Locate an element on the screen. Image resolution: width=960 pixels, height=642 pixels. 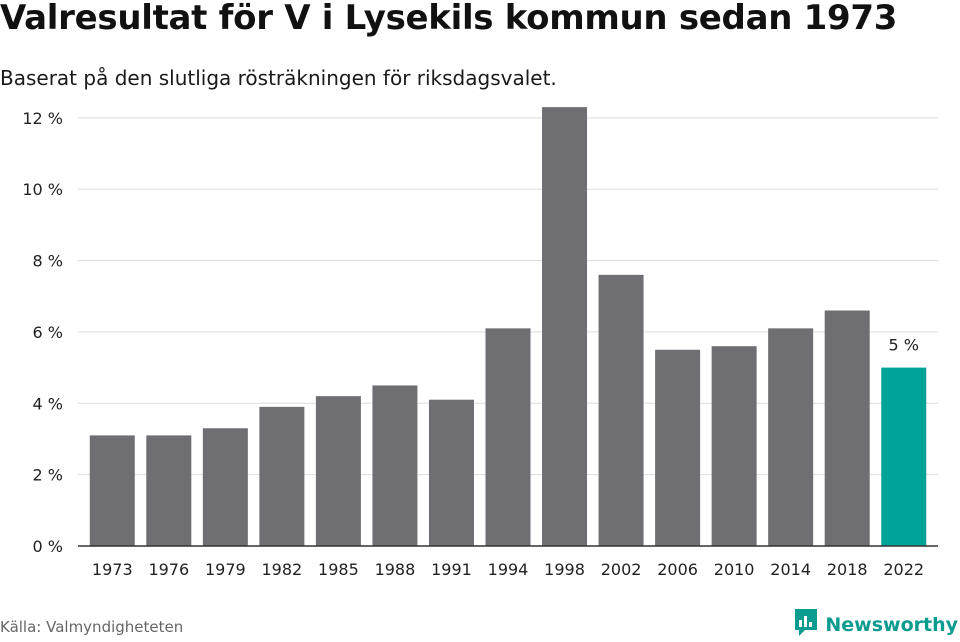
x-tick-label: 1985 is located at coordinates (338, 569).